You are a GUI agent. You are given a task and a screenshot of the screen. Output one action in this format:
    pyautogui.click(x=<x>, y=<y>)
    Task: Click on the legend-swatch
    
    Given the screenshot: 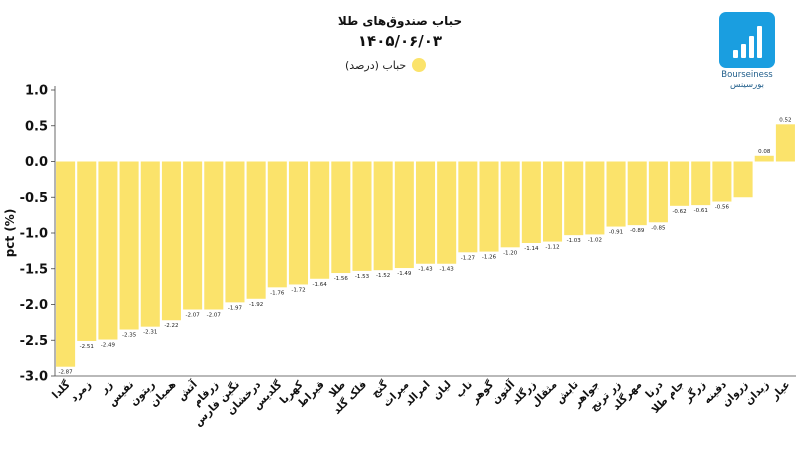 What is the action you would take?
    pyautogui.click(x=419, y=65)
    